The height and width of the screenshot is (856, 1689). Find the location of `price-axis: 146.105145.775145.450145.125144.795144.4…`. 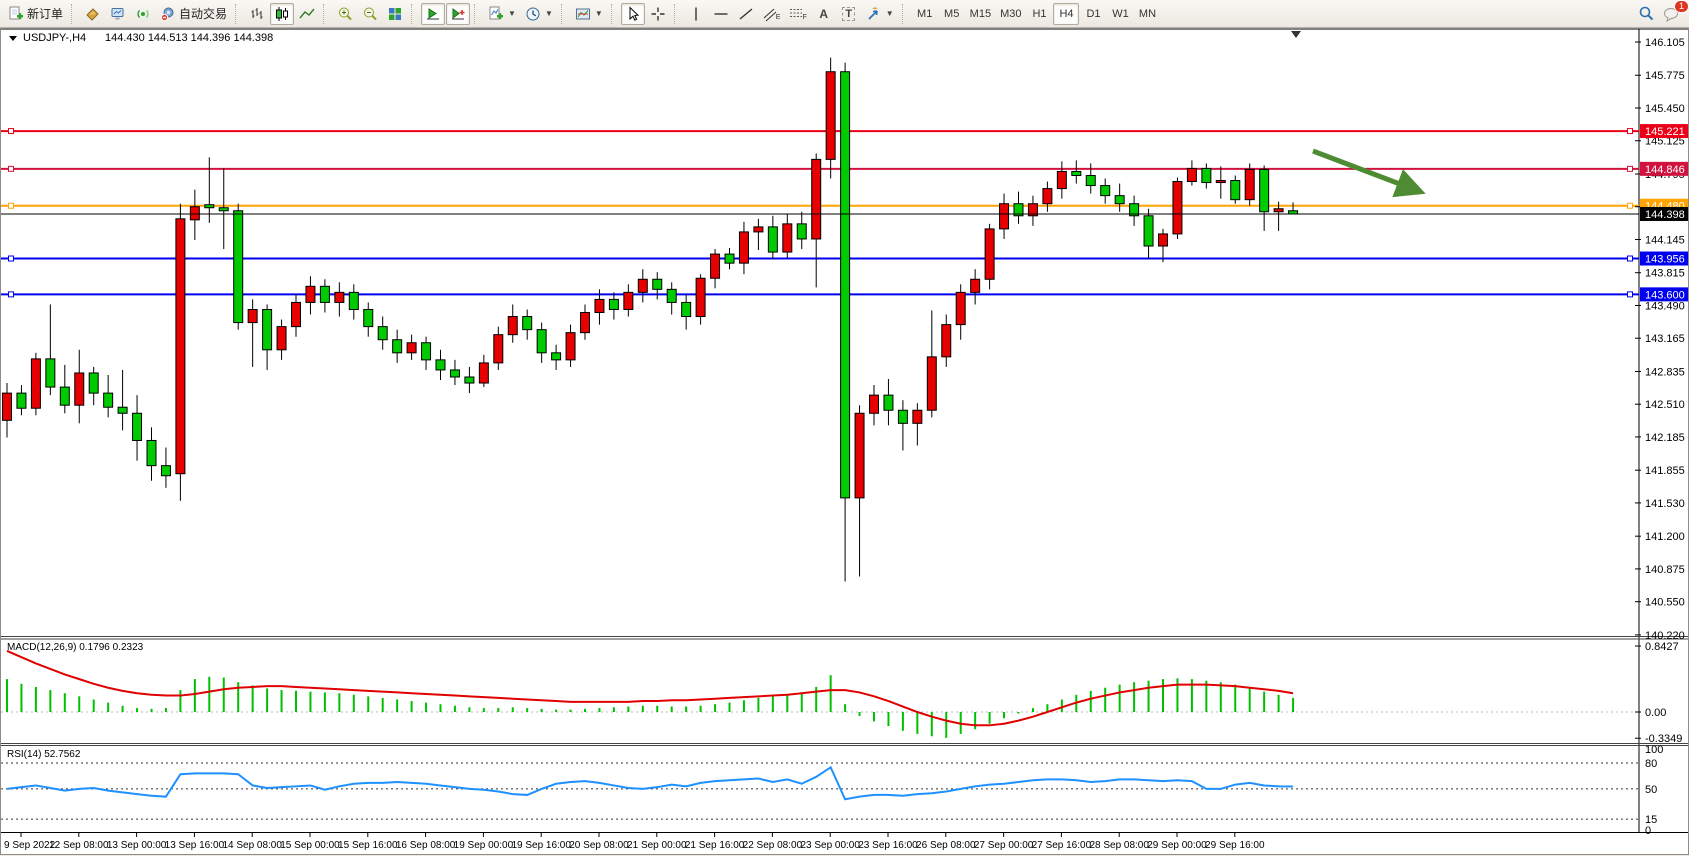

price-axis: 146.105145.775145.450145.125144.795144.4… is located at coordinates (1661, 339).